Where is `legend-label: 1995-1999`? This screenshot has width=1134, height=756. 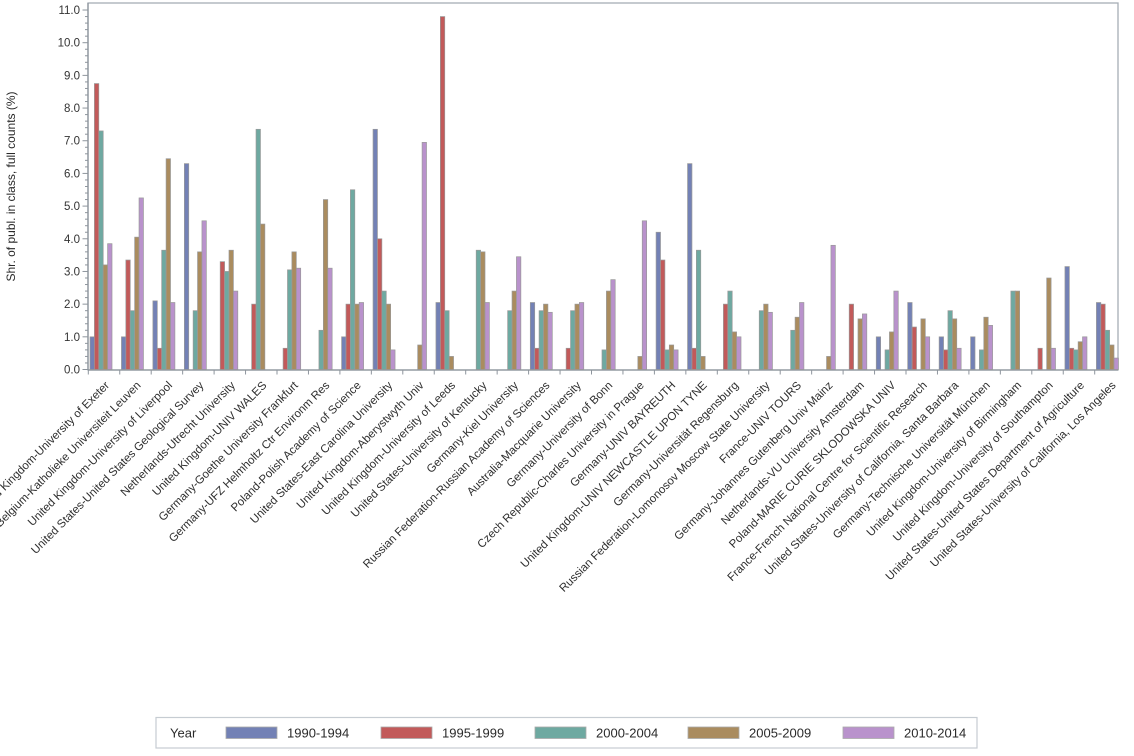
legend-label: 1995-1999 is located at coordinates (473, 733).